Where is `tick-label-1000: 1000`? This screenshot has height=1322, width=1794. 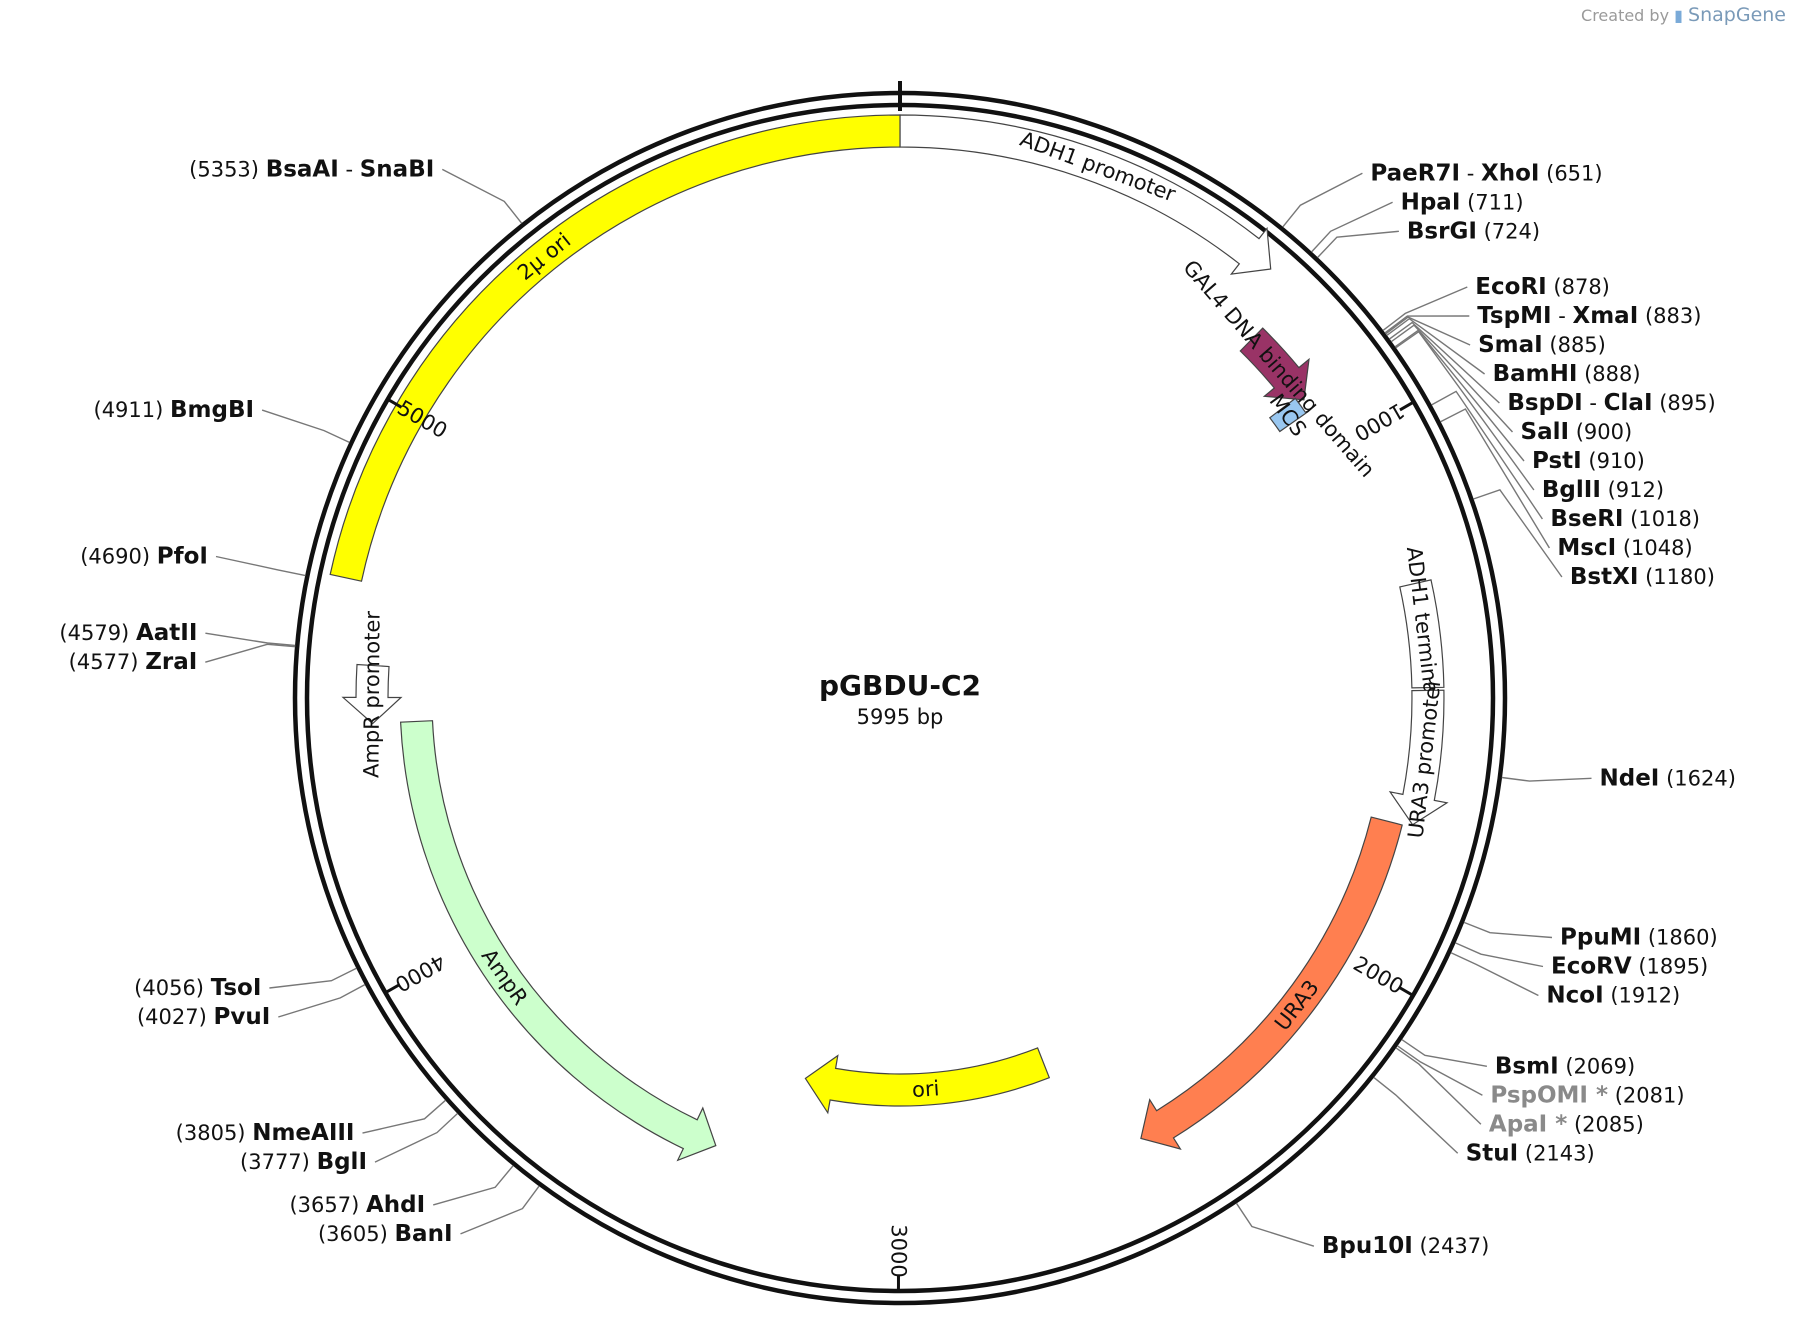 tick-label-1000: 1000 is located at coordinates (1379, 421).